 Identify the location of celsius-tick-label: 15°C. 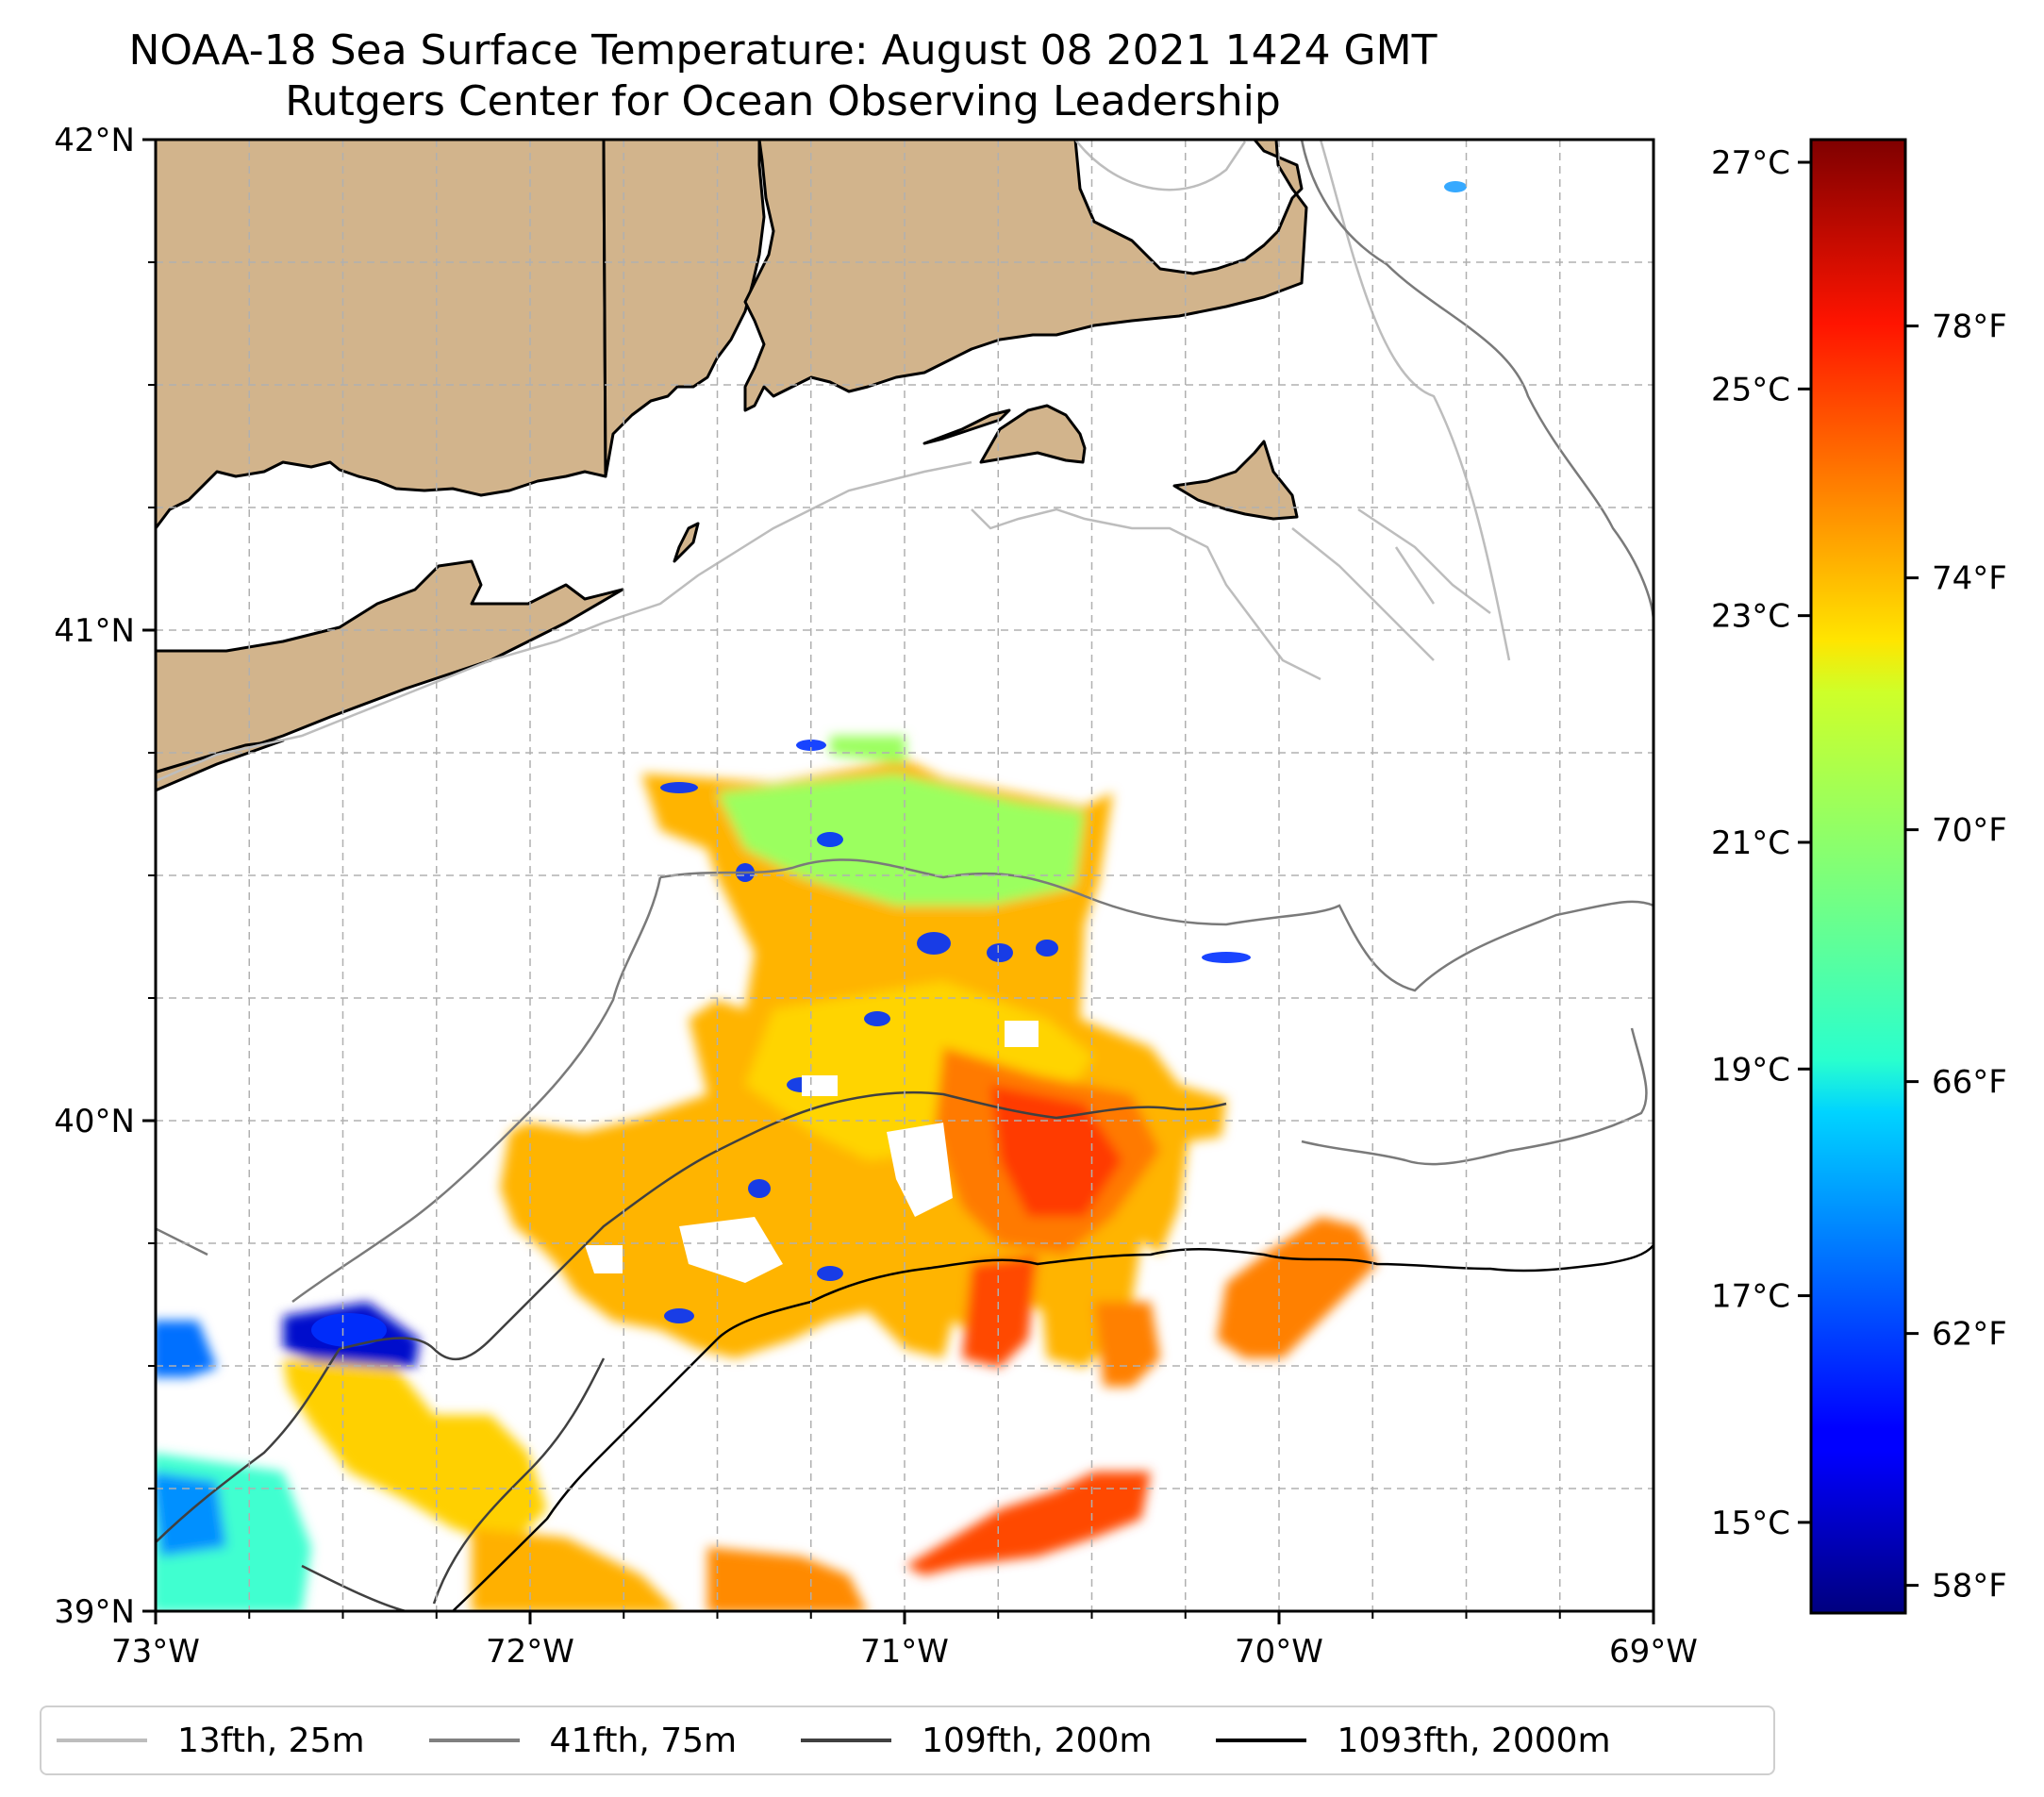
(1750, 1523).